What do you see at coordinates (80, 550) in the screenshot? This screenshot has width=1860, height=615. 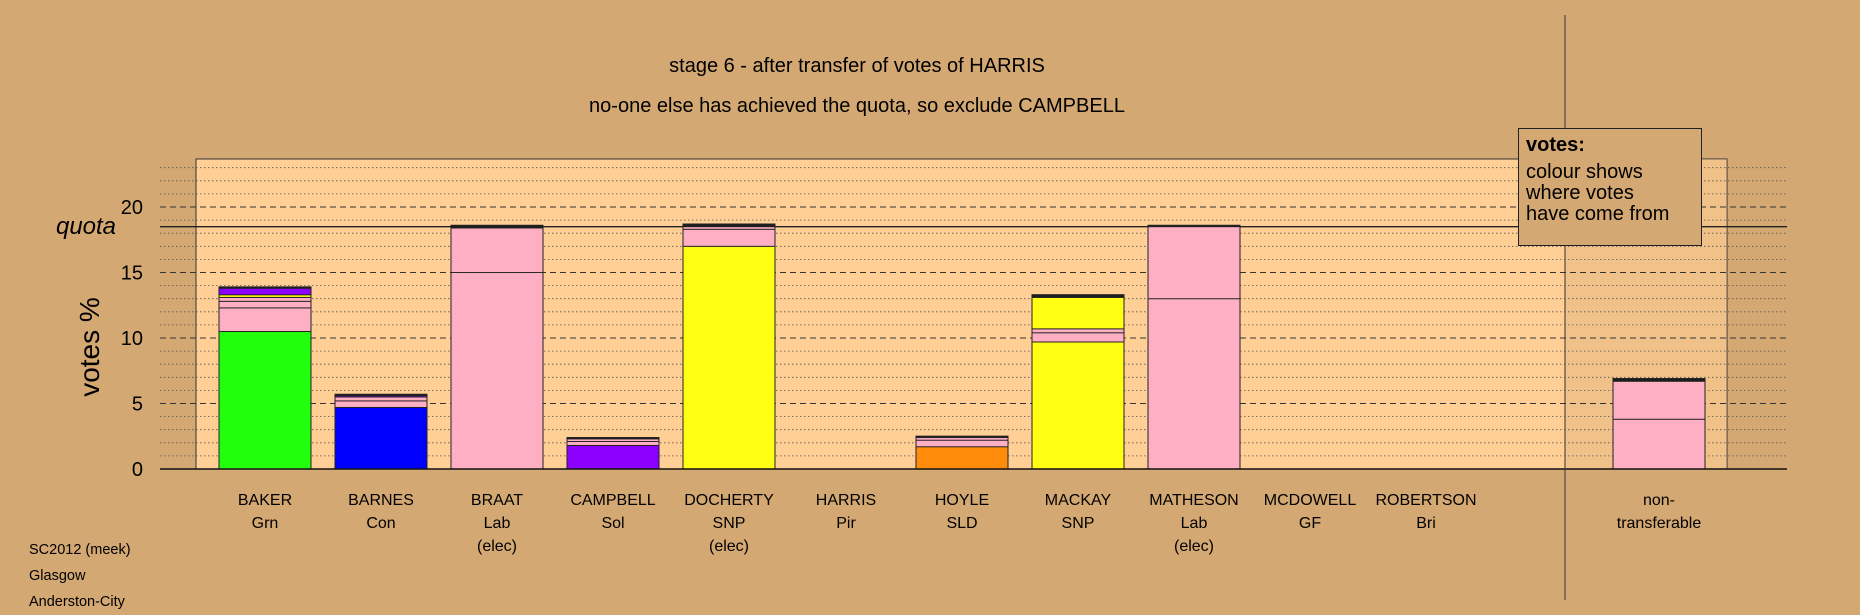 I see `source-line-1: SC2012 (meek)` at bounding box center [80, 550].